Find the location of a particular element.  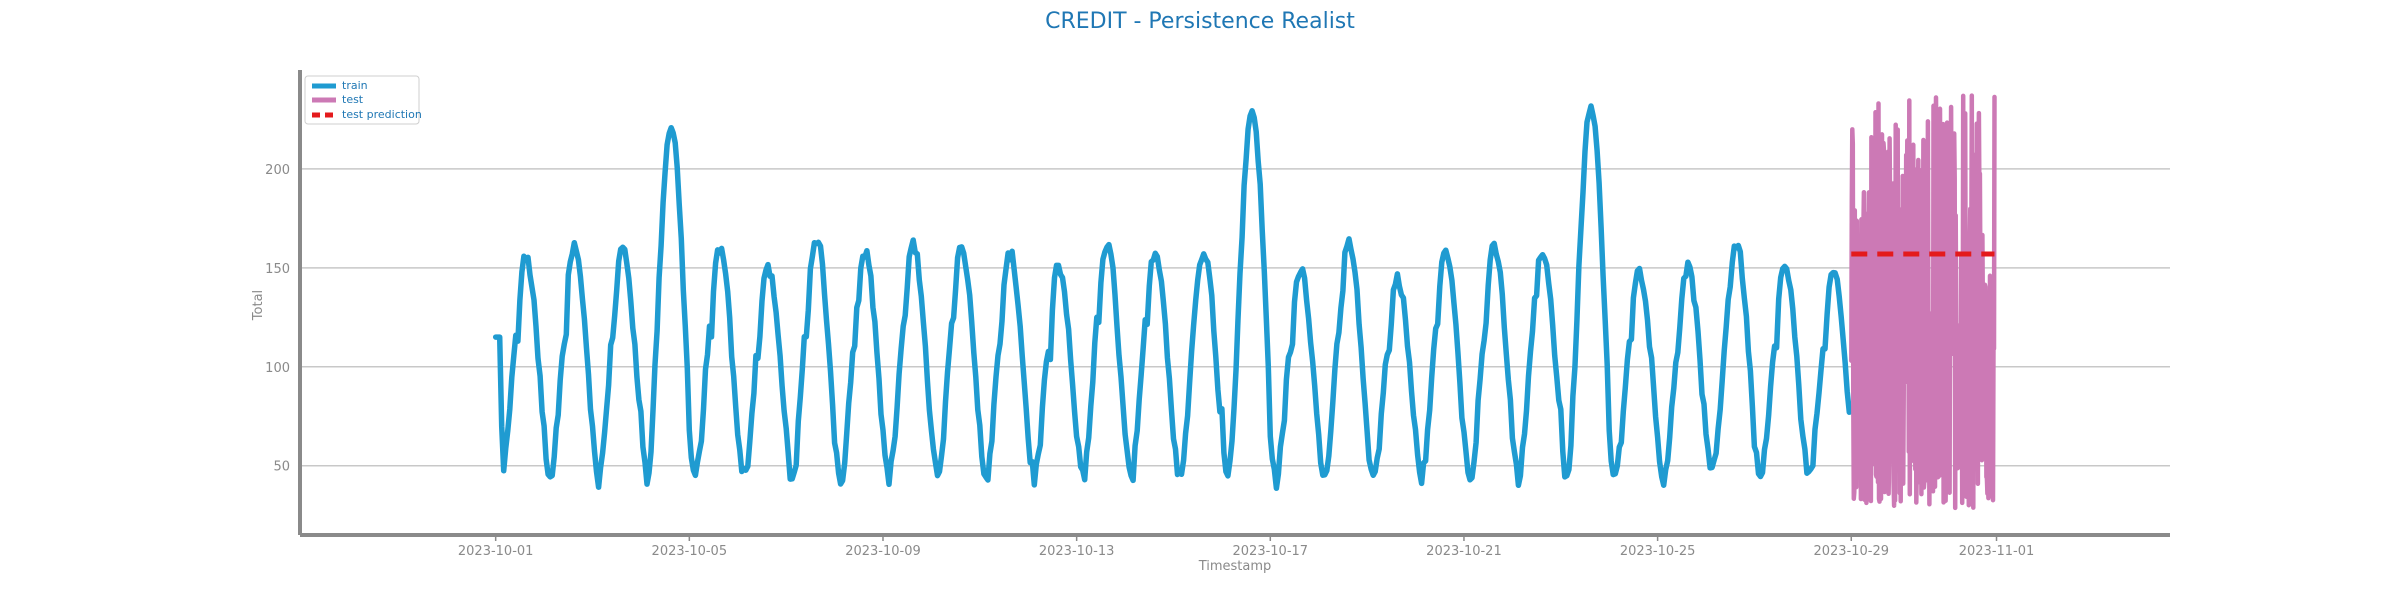

legend-prediction-label: test prediction is located at coordinates (382, 114).